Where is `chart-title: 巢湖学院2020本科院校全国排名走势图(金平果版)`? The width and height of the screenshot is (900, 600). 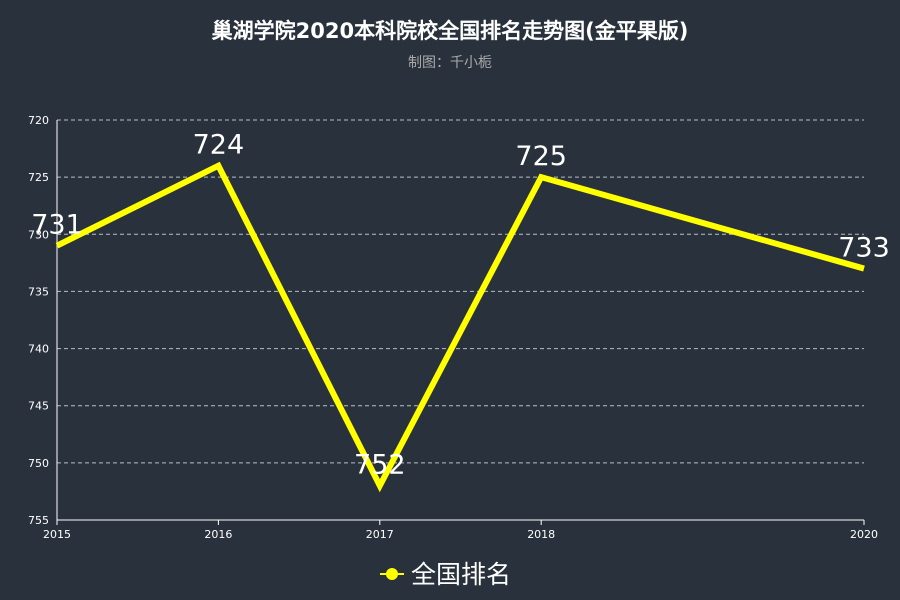 chart-title: 巢湖学院2020本科院校全国排名走势图(金平果版) is located at coordinates (450, 31).